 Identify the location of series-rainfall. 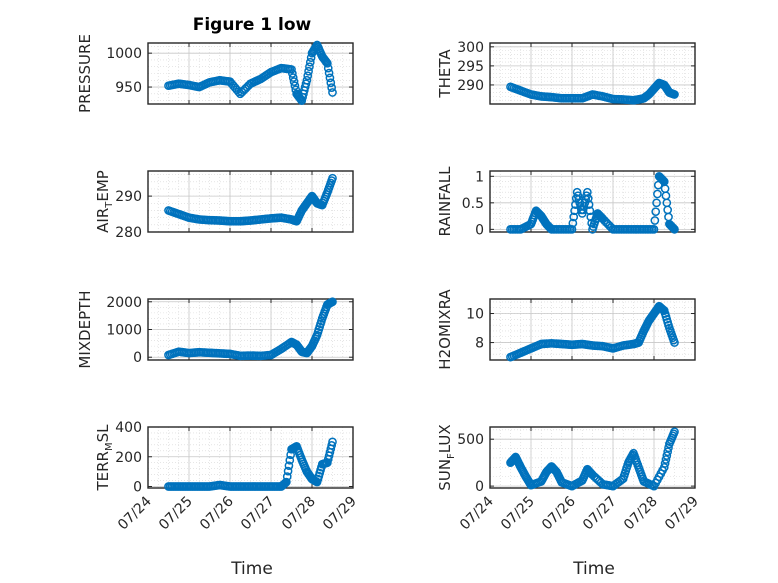
(592, 202).